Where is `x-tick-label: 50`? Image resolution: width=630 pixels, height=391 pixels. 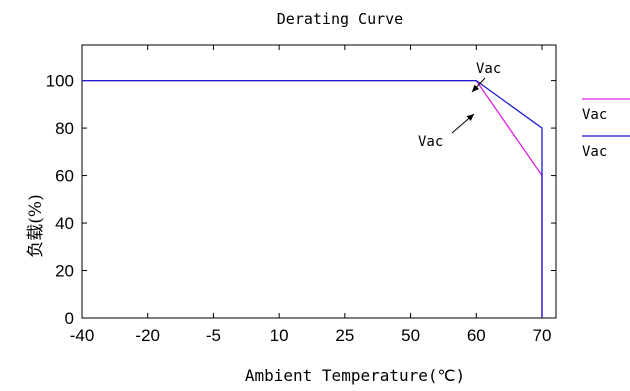 x-tick-label: 50 is located at coordinates (410, 335).